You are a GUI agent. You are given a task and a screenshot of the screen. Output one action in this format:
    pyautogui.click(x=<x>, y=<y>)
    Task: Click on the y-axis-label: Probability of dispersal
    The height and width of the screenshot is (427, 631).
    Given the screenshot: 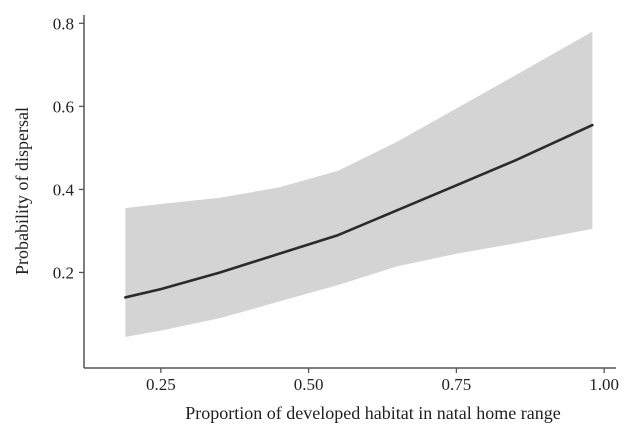 What is the action you would take?
    pyautogui.click(x=22, y=191)
    